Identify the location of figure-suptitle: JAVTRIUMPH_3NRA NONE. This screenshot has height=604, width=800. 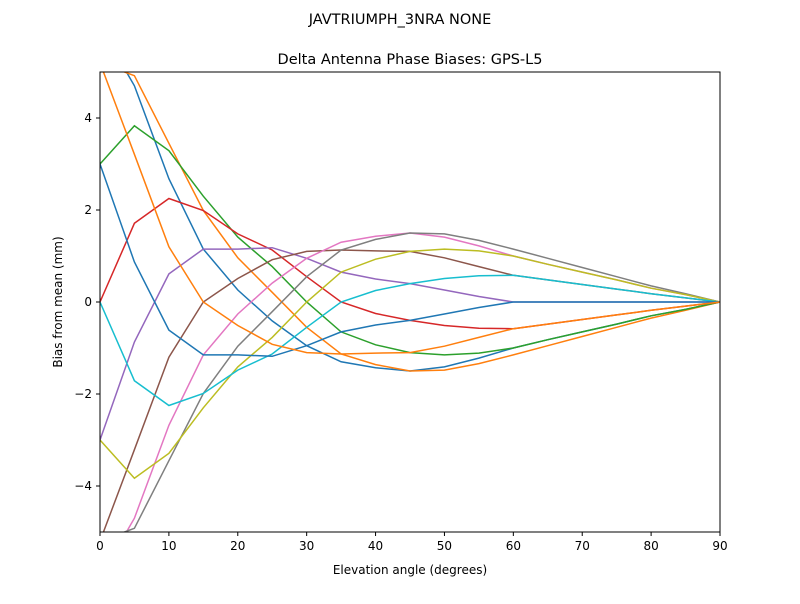
(400, 20).